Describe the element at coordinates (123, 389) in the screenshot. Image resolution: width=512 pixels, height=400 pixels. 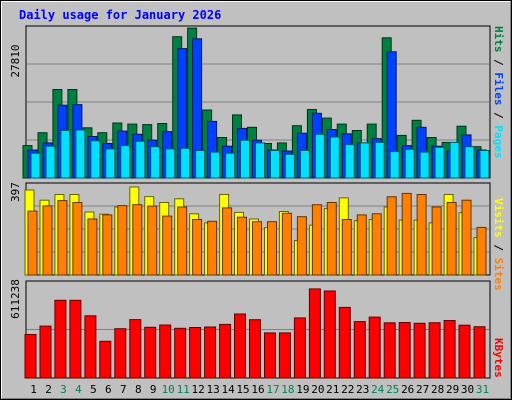
I see `day-label: 7` at that location.